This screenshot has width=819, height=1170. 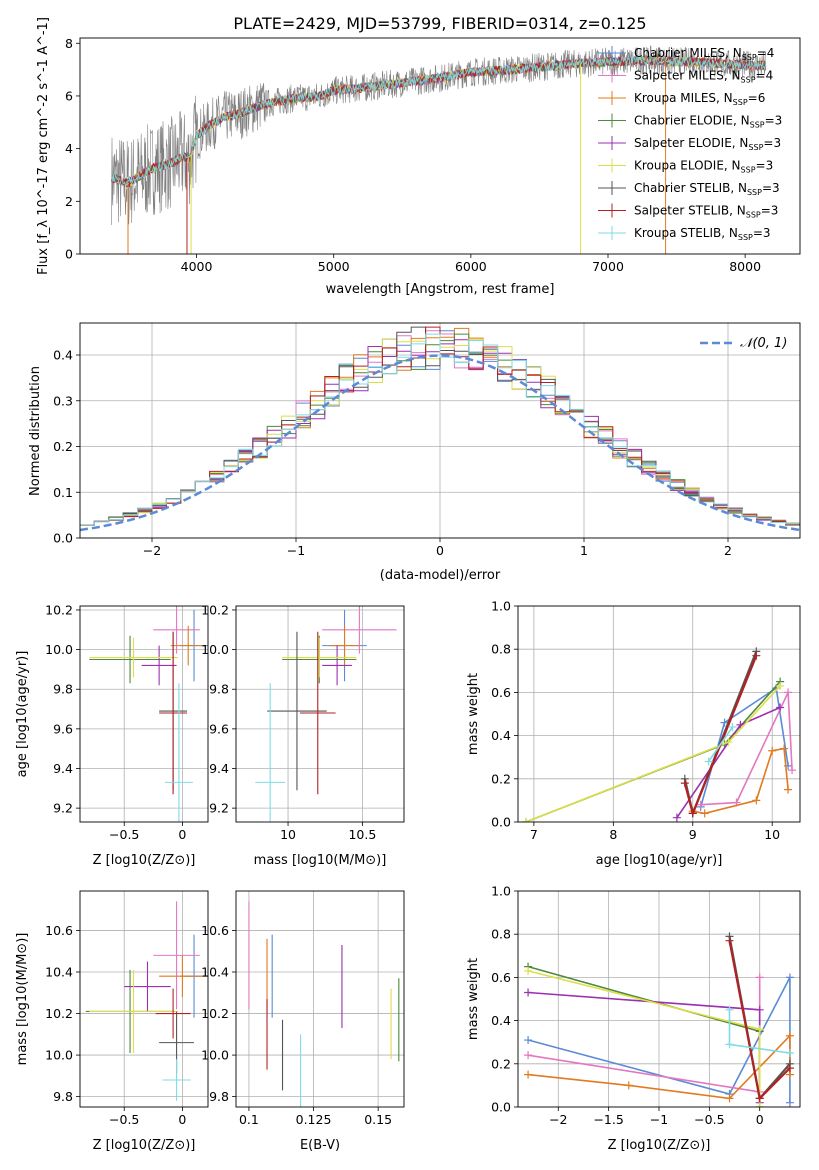 I want to click on y-tick-label: 9.8, so click(x=63, y=689).